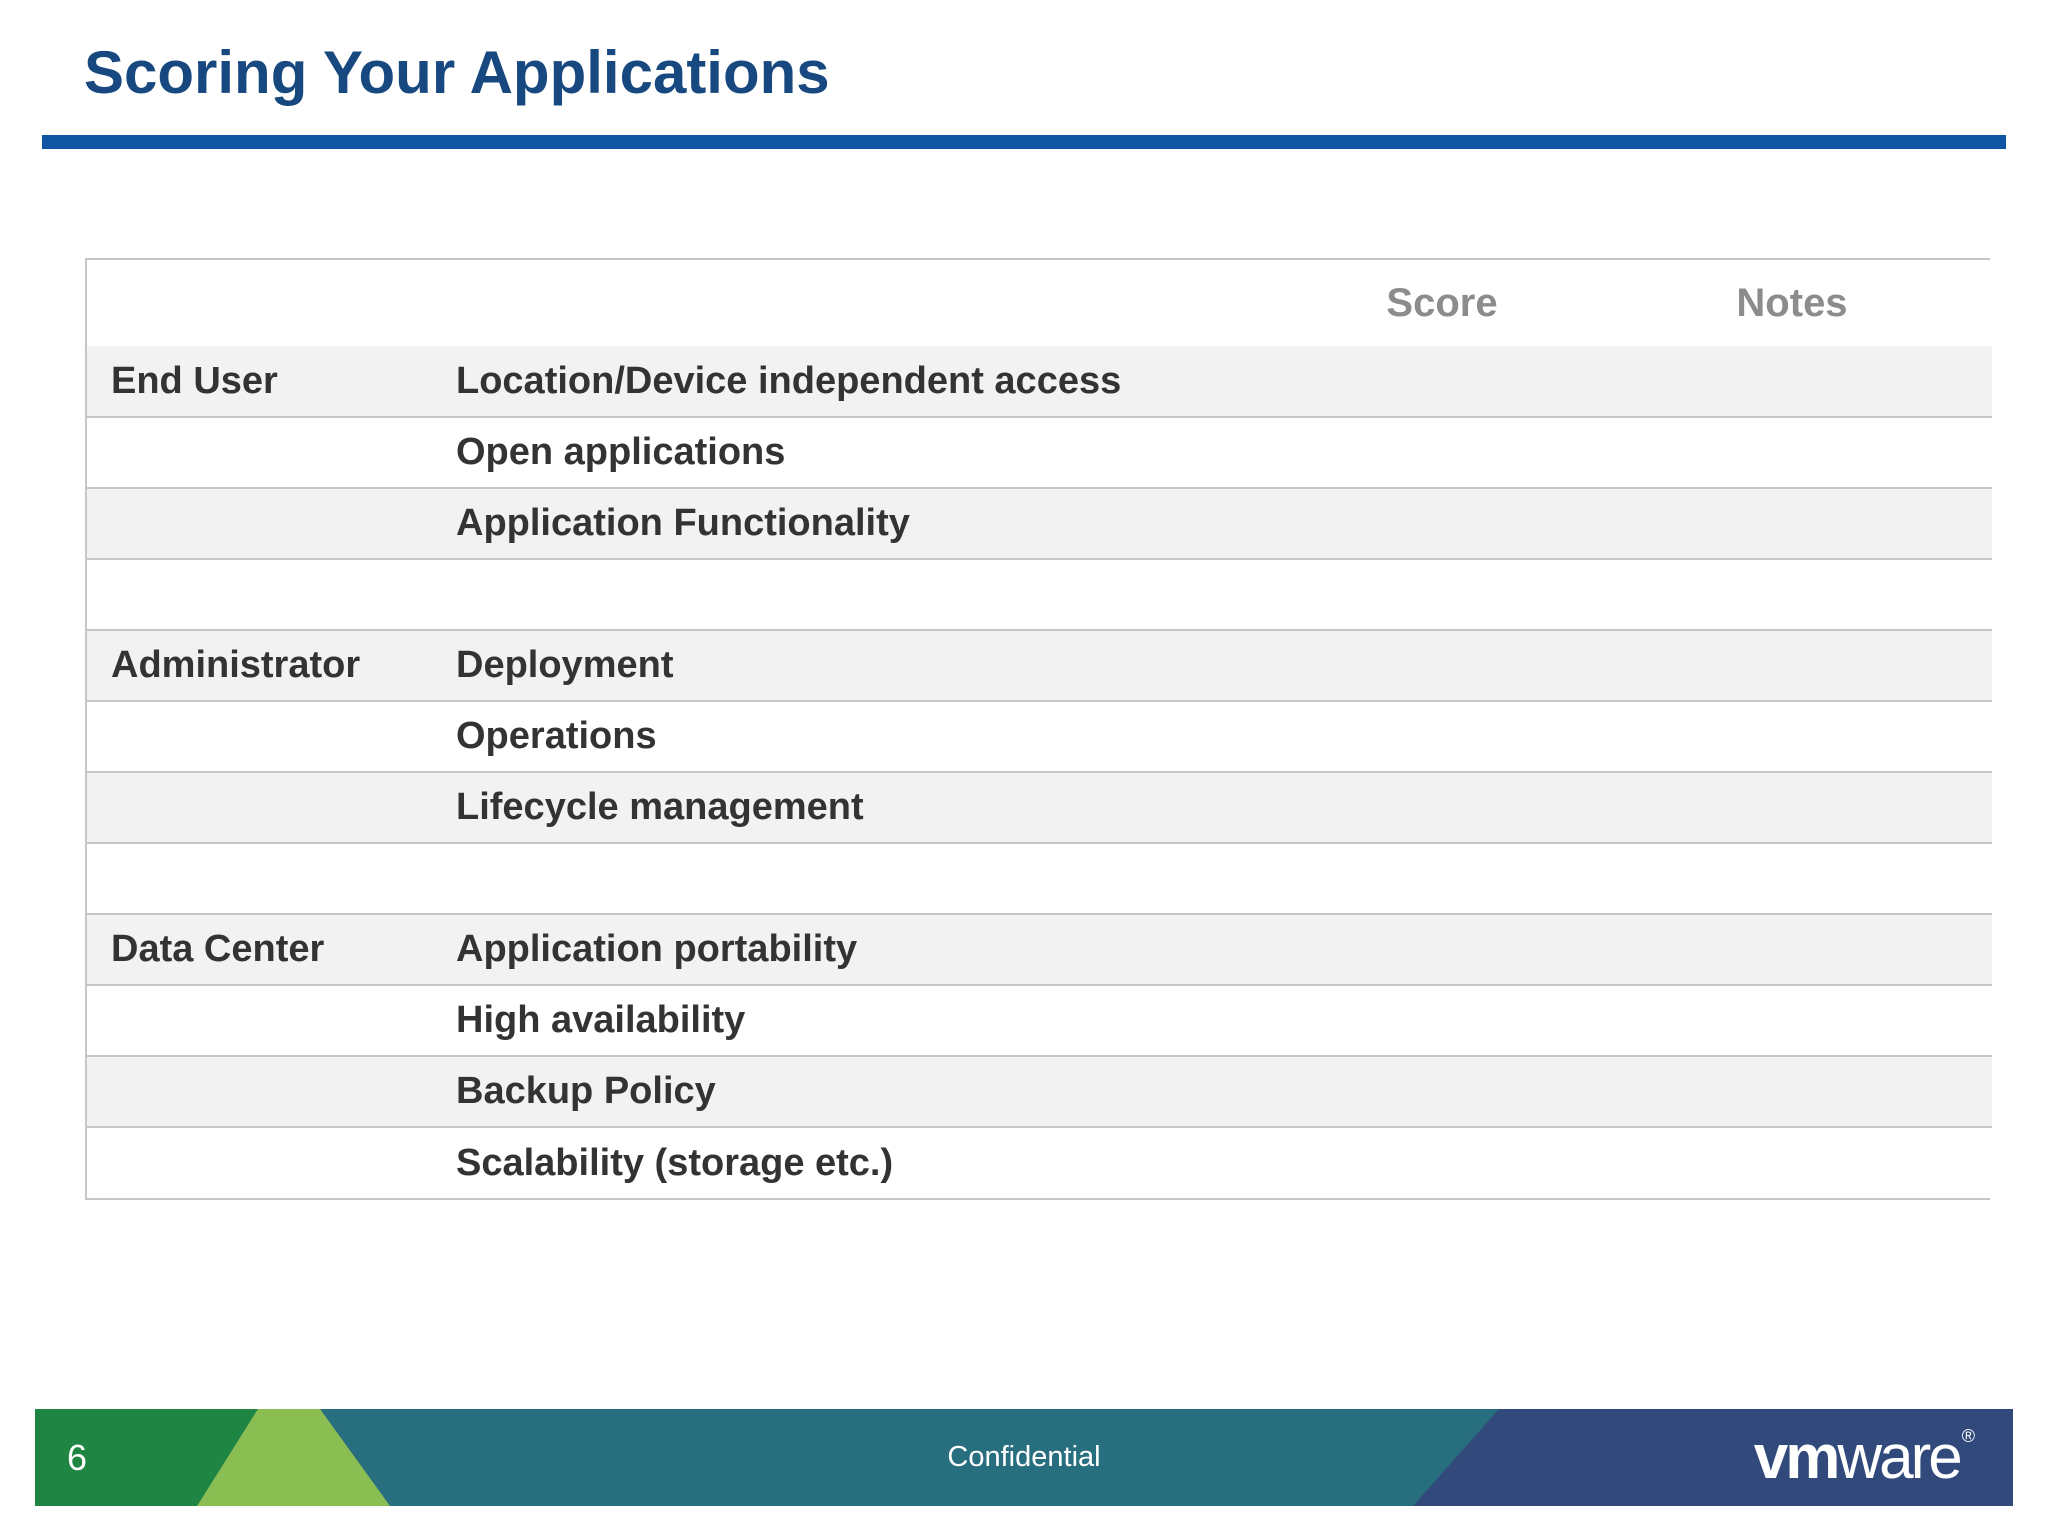 The width and height of the screenshot is (2048, 1536). I want to click on category-cell: Administrator, so click(236, 665).